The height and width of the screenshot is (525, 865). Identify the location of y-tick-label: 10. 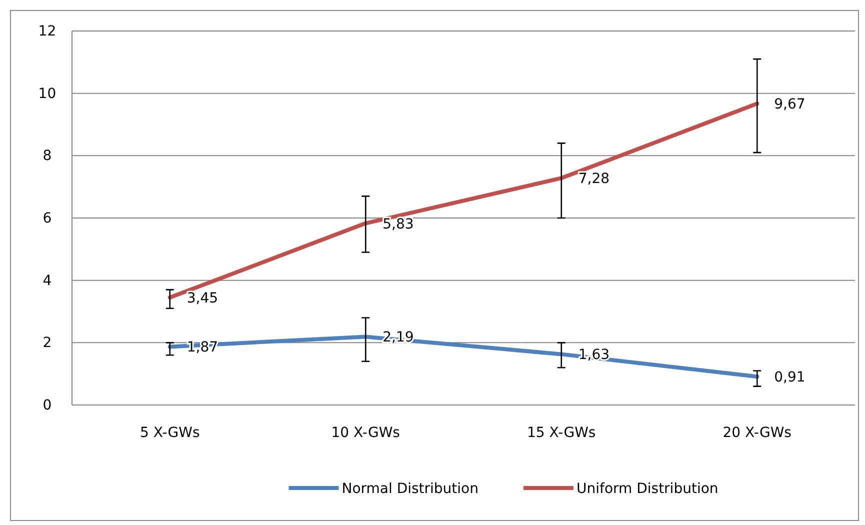
(47, 94).